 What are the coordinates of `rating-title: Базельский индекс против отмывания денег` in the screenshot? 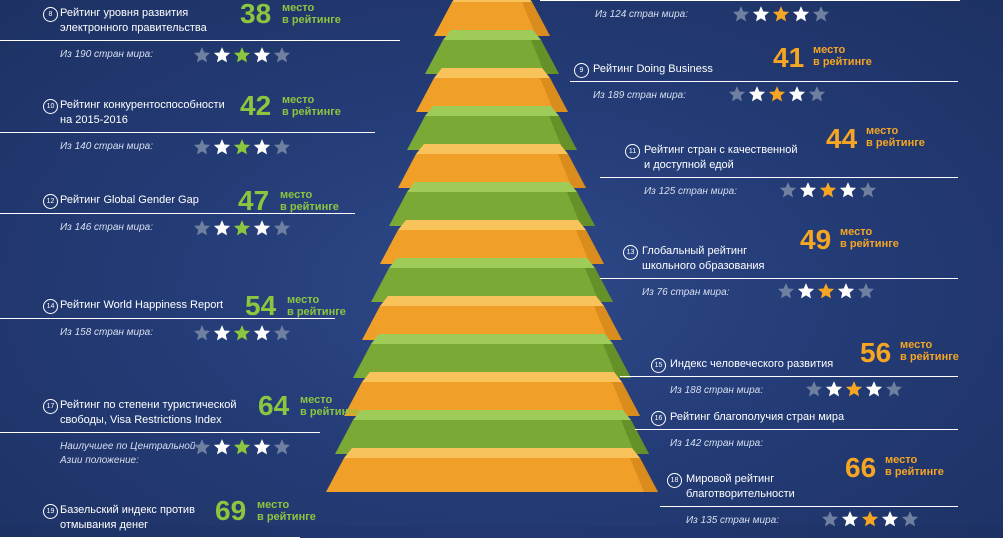 It's located at (127, 517).